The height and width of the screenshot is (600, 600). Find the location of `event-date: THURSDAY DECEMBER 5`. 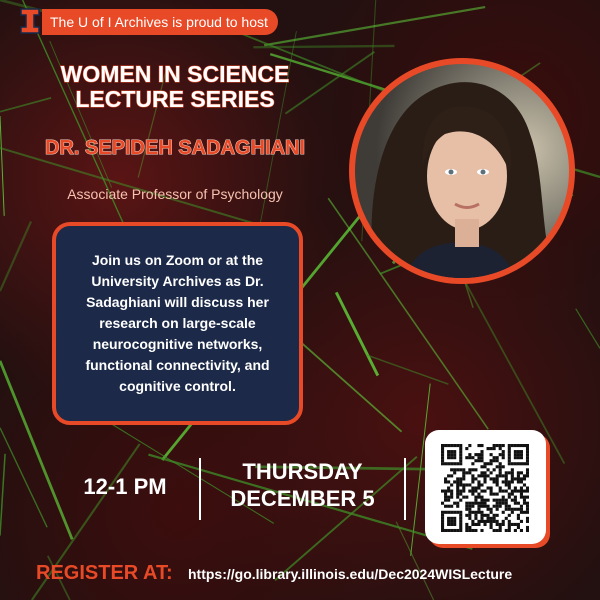

event-date: THURSDAY DECEMBER 5 is located at coordinates (302, 485).